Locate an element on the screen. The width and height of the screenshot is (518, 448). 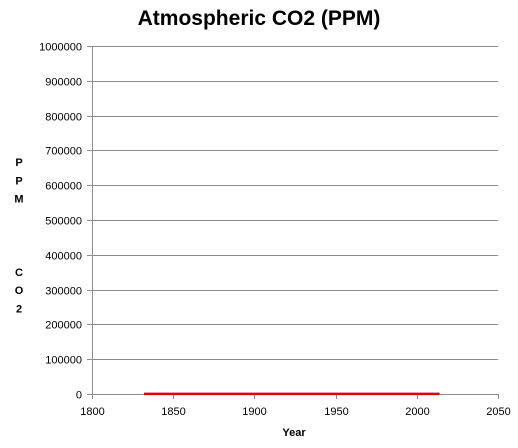
x-tick-label: 1950 is located at coordinates (336, 412).